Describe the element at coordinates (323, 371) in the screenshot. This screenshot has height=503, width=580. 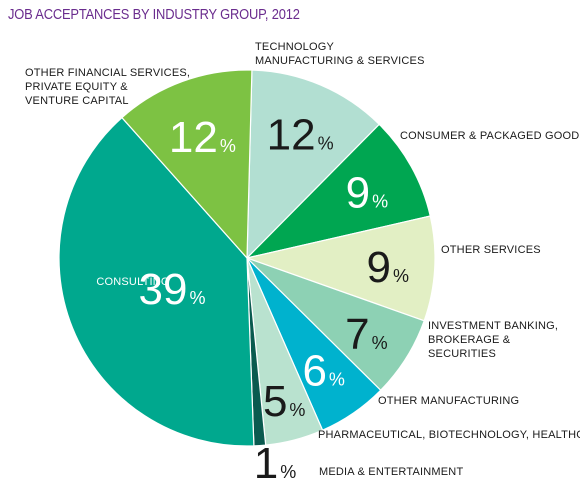
I see `slice-value-label: 6%` at that location.